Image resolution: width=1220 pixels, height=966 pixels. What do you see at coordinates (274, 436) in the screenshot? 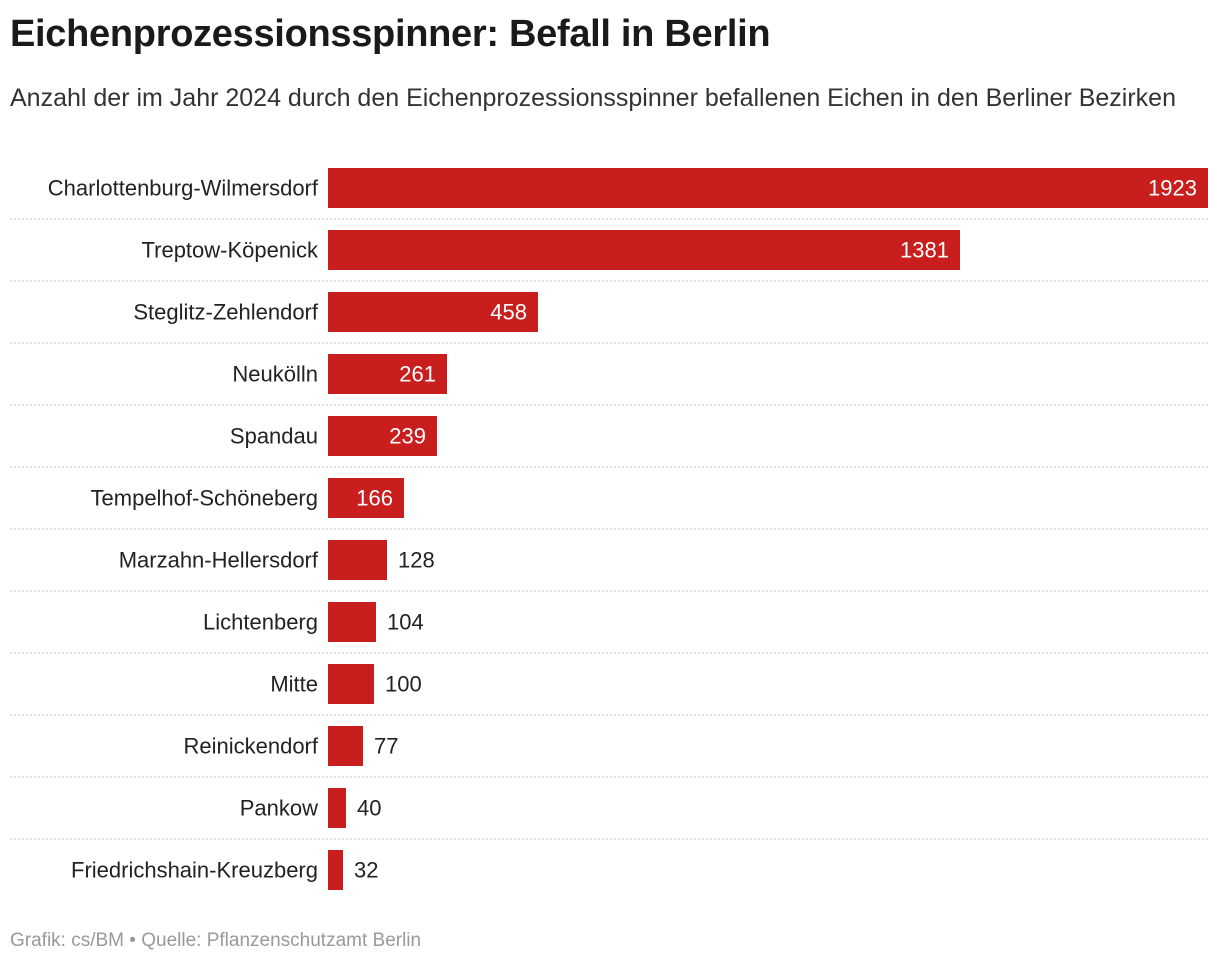
I see `category-label: Spandau` at bounding box center [274, 436].